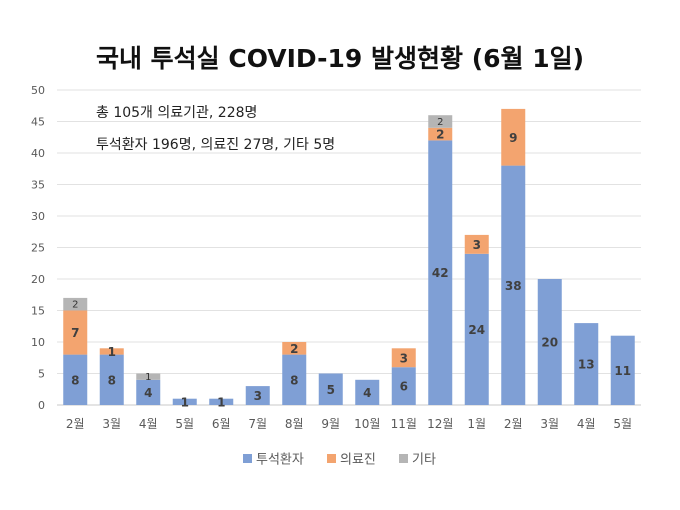 The width and height of the screenshot is (680, 510). I want to click on y-tick-label: 25, so click(38, 248).